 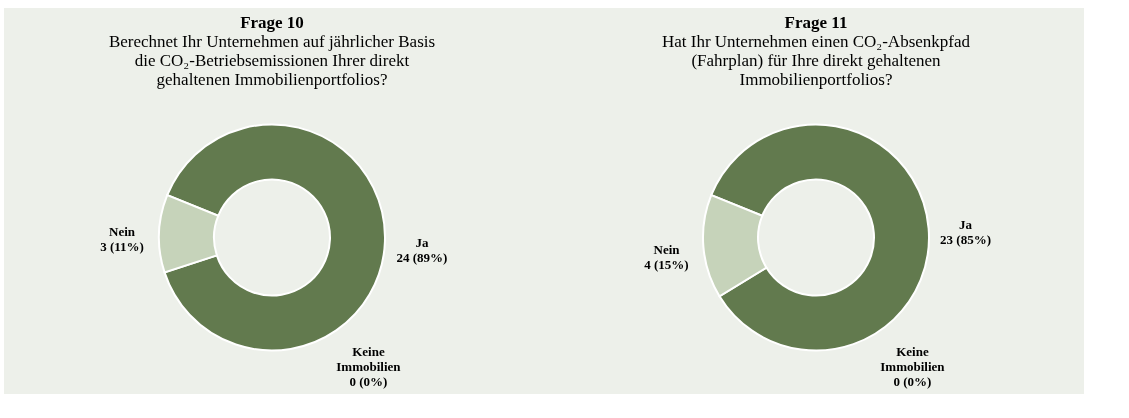 What do you see at coordinates (272, 22) in the screenshot?
I see `chart-title: Frage 10` at bounding box center [272, 22].